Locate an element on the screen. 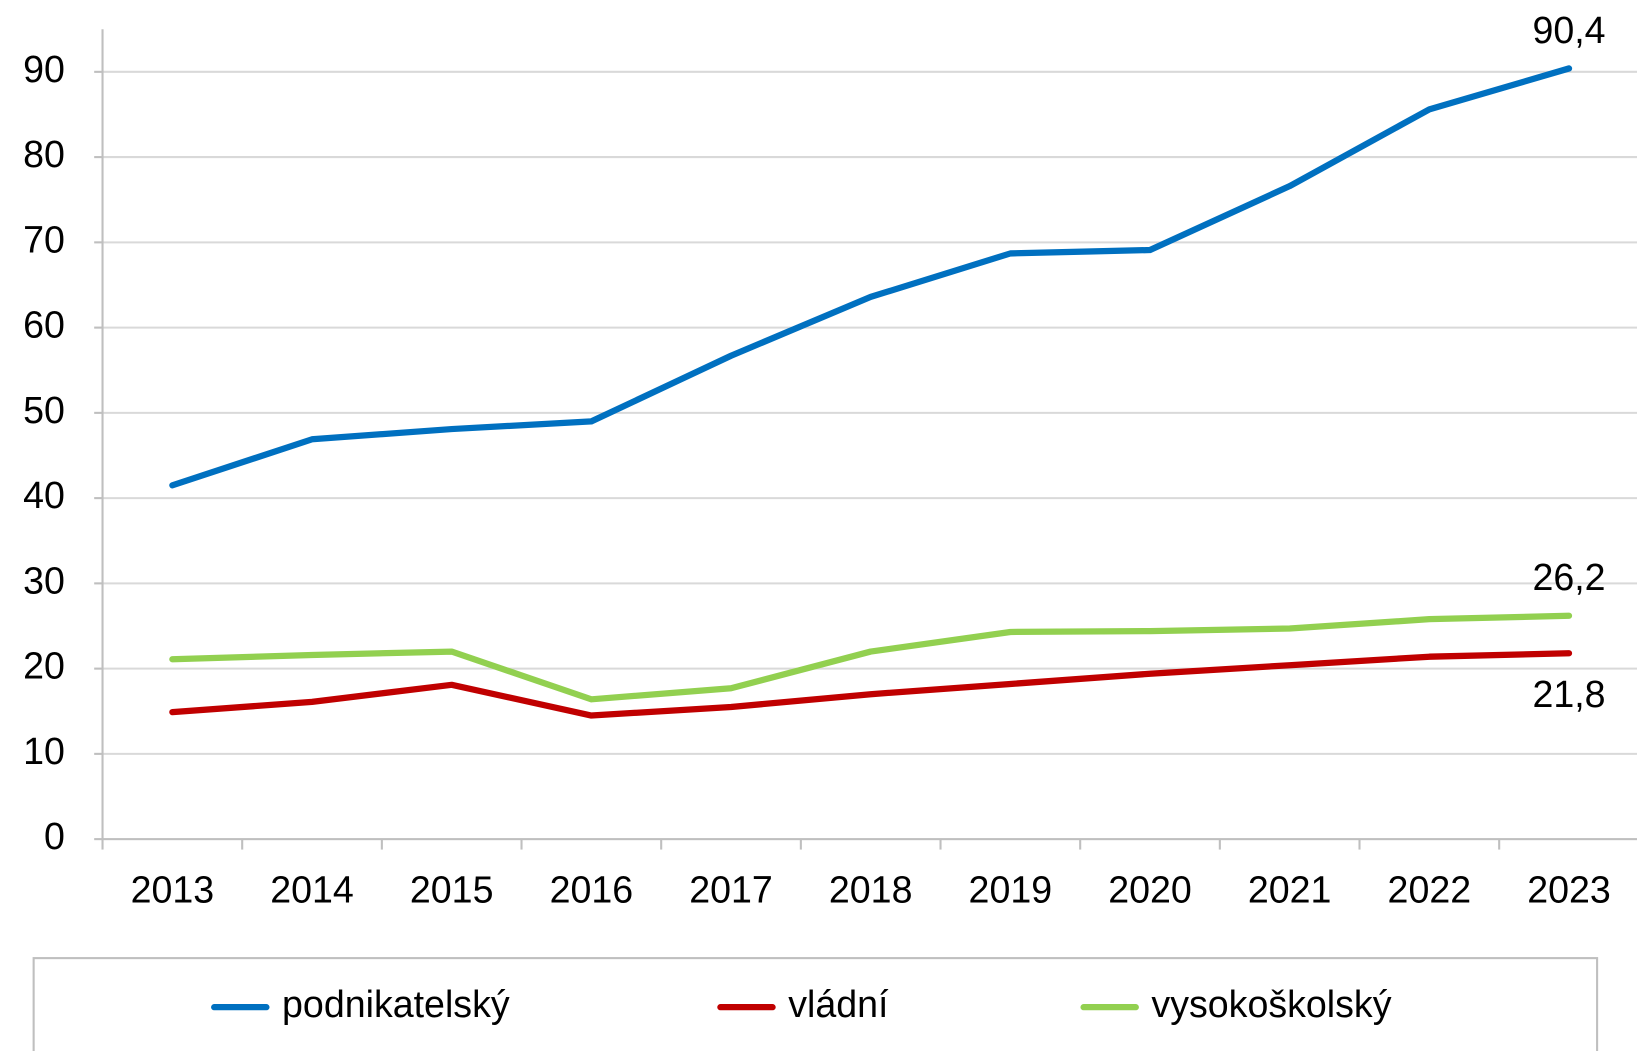  x-tick-label: 2023 is located at coordinates (1569, 889).